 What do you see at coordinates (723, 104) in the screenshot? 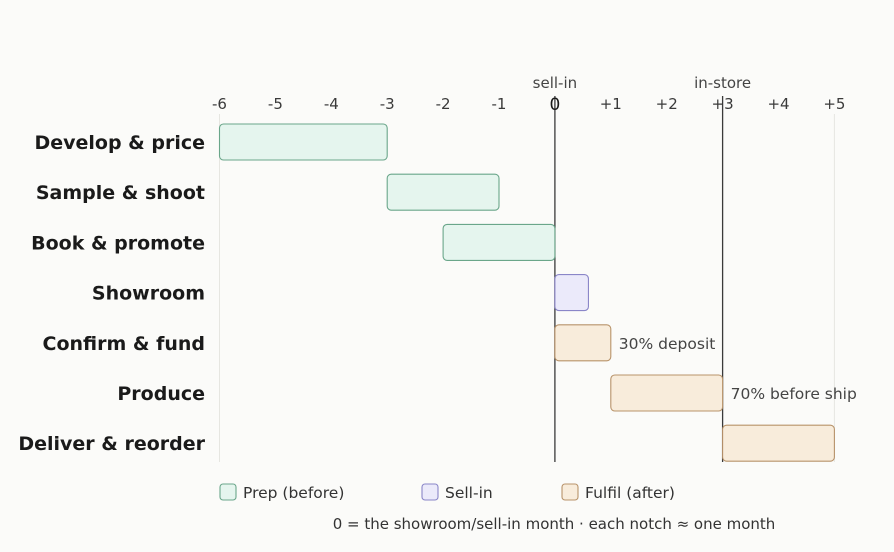
I see `x-tick-label: +3` at bounding box center [723, 104].